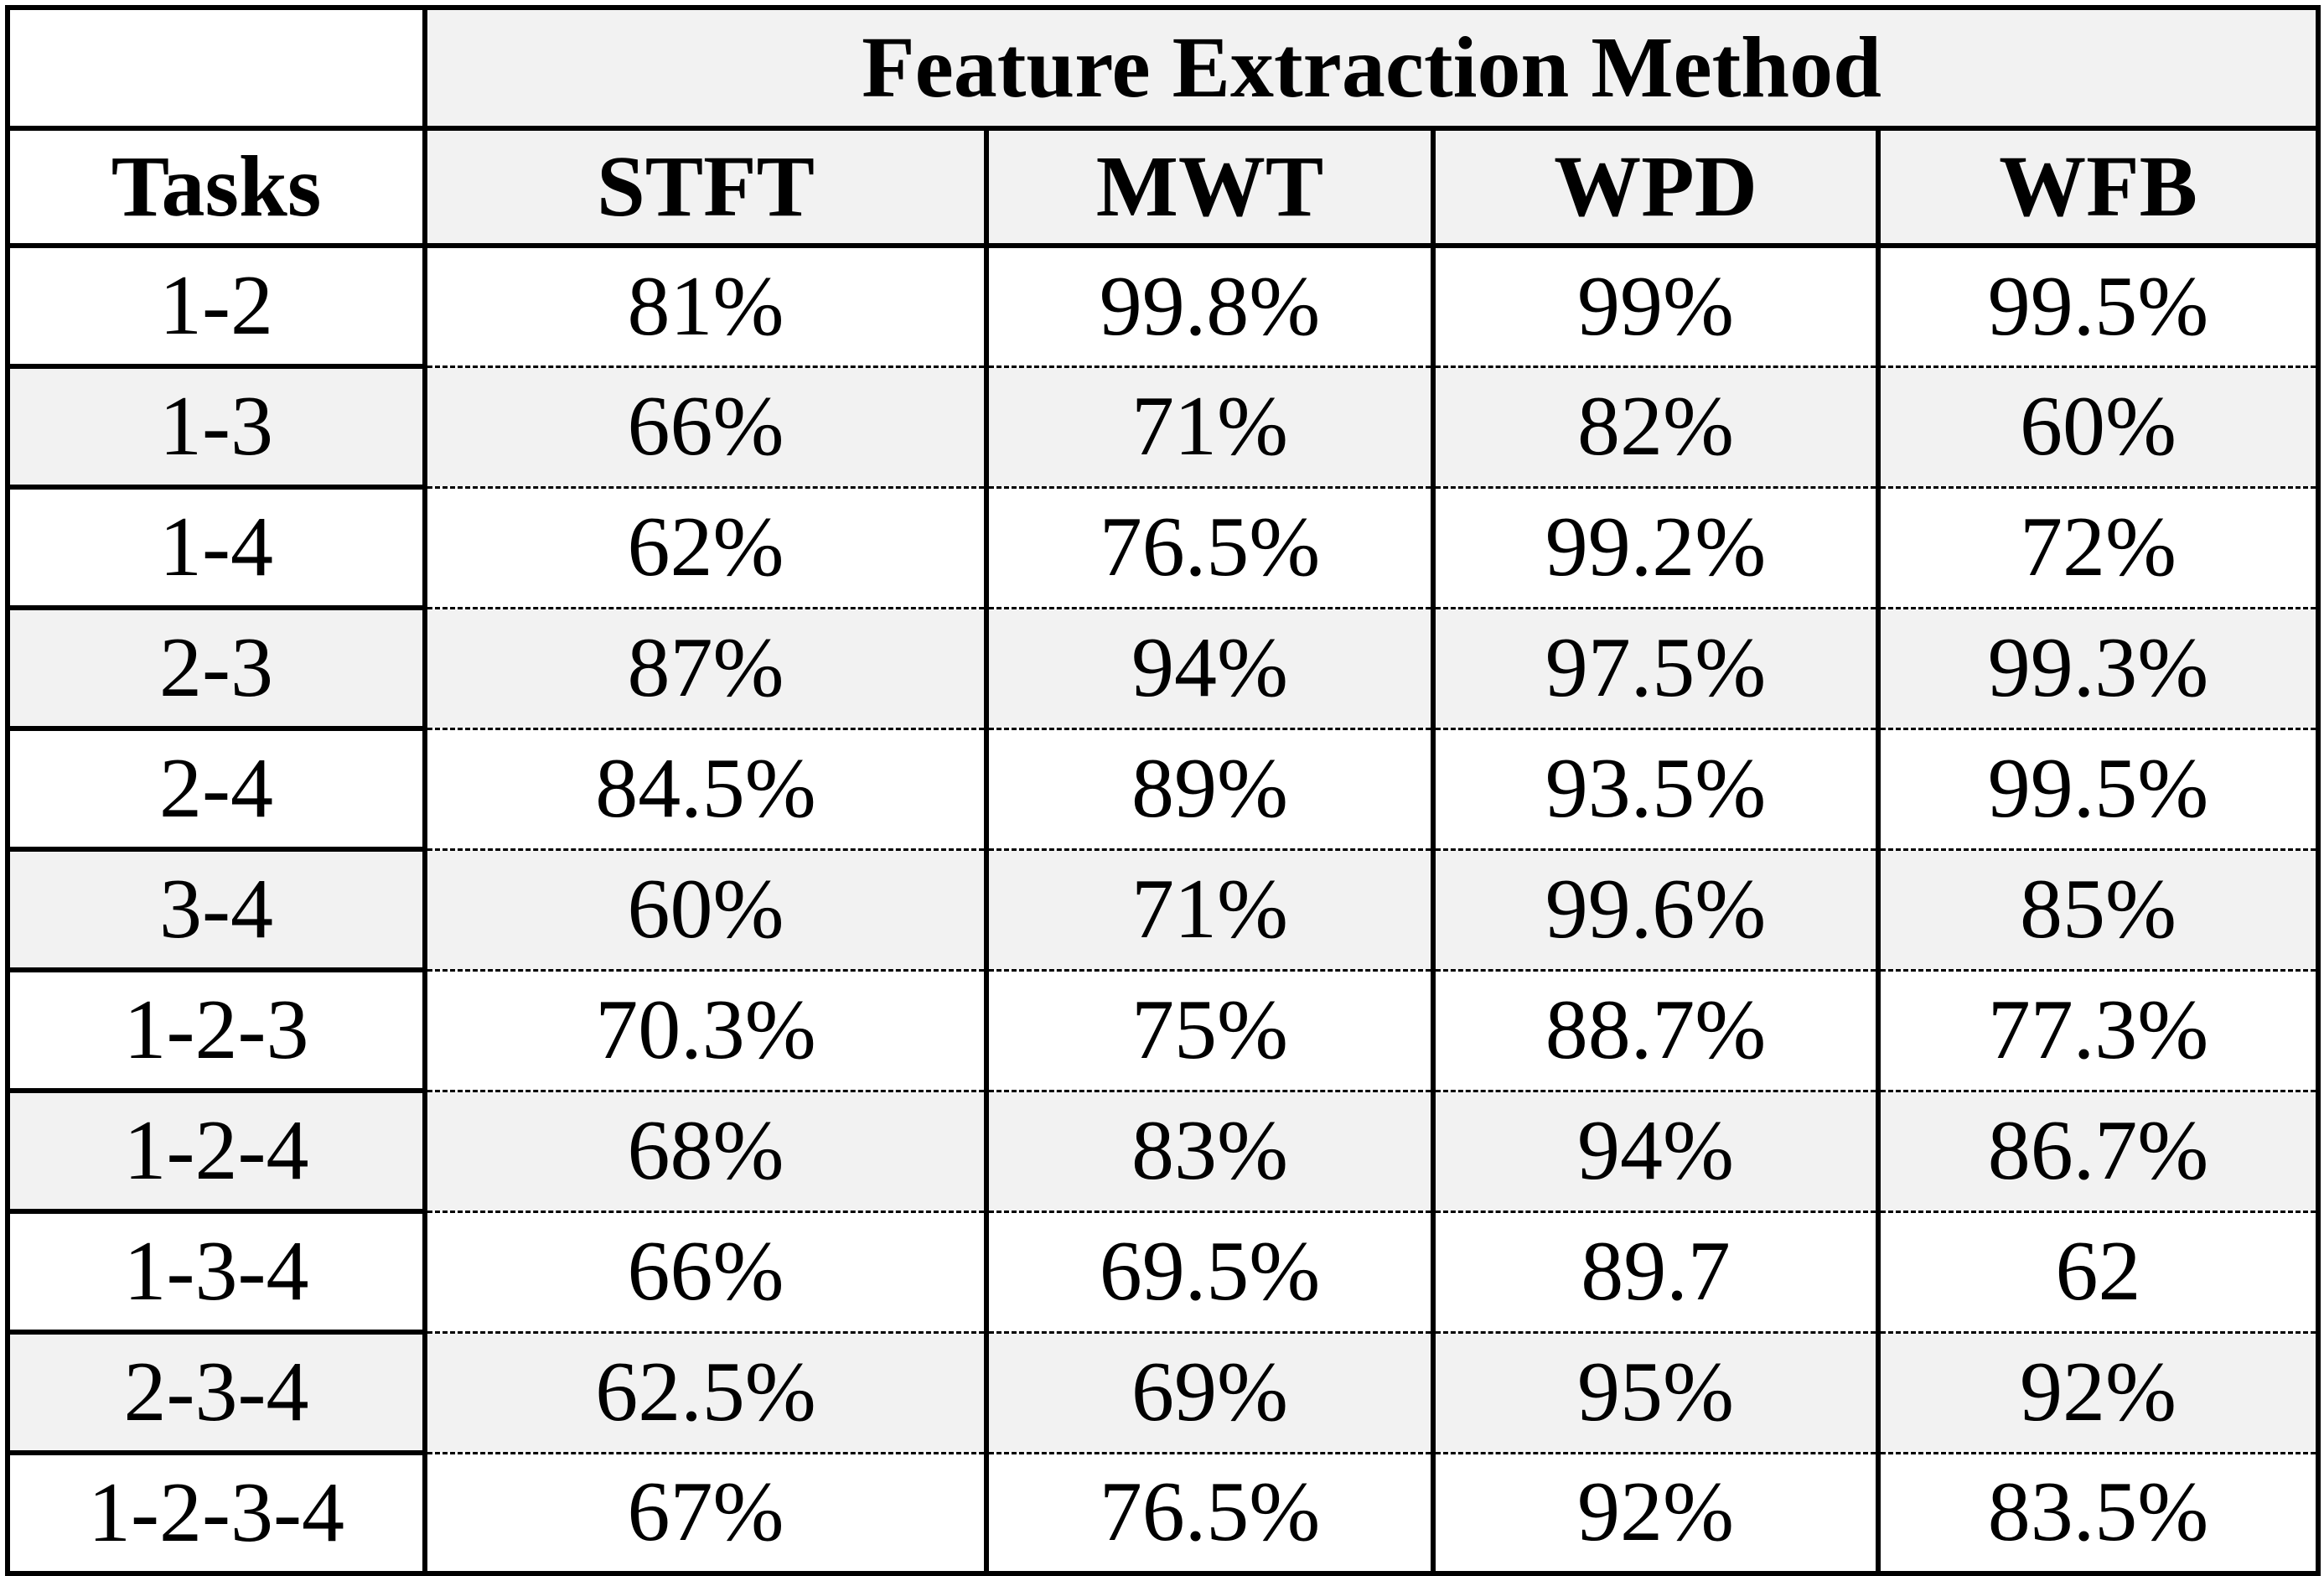 Image resolution: width=2324 pixels, height=1576 pixels. I want to click on table-row: 1-2-3 70.3% 75% 88.7% 77.3%, so click(1163, 1031).